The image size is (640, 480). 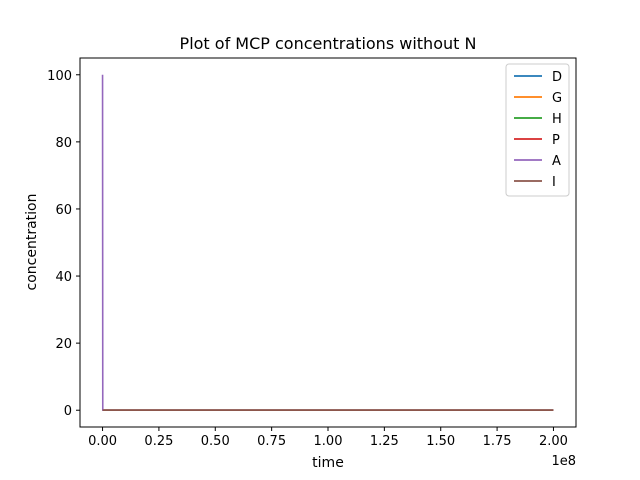 I want to click on x-axis-ticks: 0.00 0.25 0.50 0.75 1.00 1.25 1.50 1.75 2.00, so click(x=328, y=438).